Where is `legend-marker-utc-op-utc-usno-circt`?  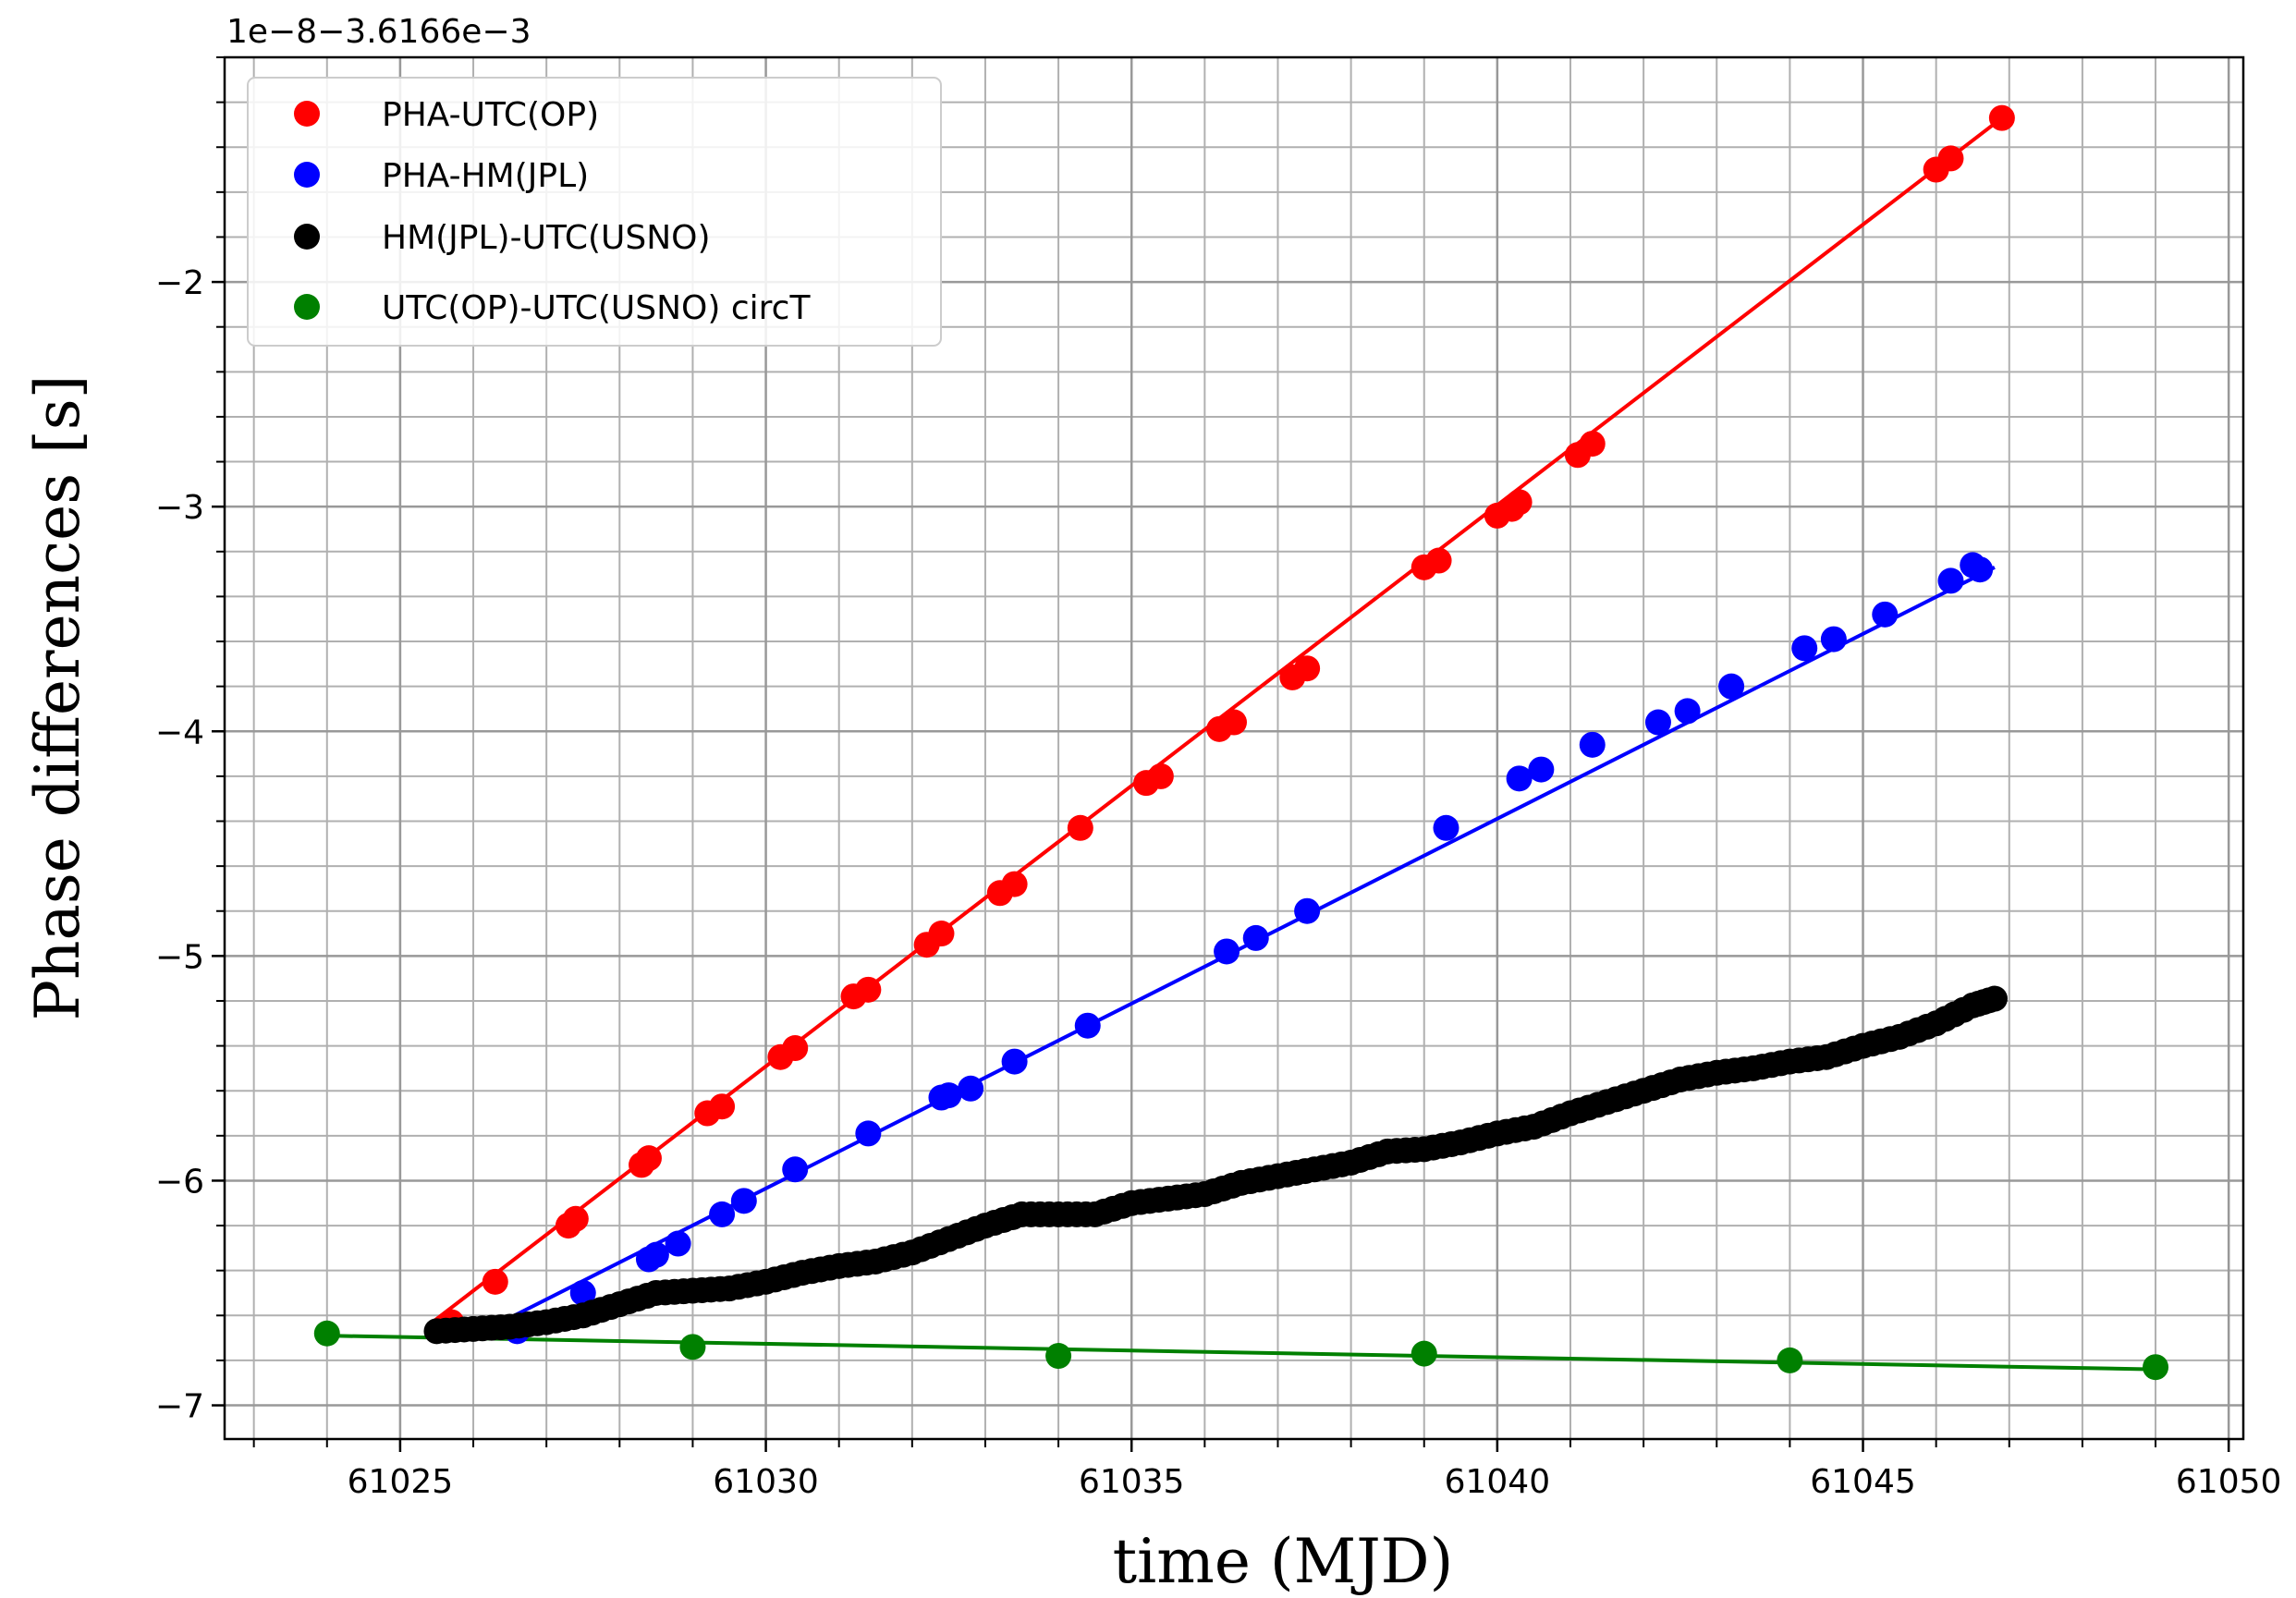 legend-marker-utc-op-utc-usno-circt is located at coordinates (307, 307).